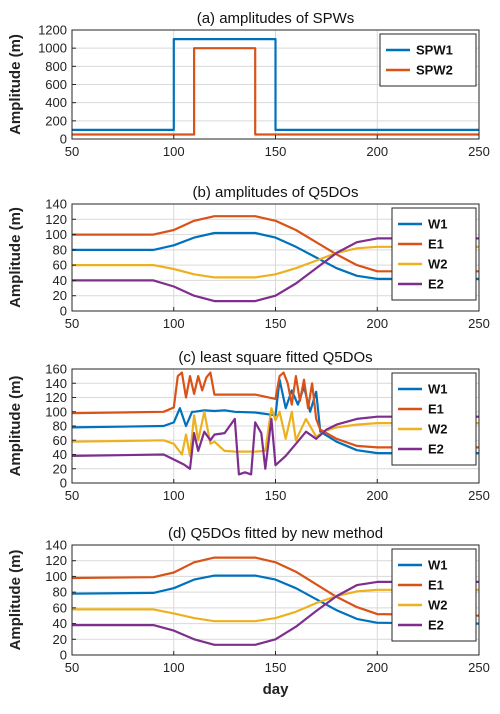 This screenshot has height=714, width=500. What do you see at coordinates (56, 369) in the screenshot?
I see `y-tick-label: 160` at bounding box center [56, 369].